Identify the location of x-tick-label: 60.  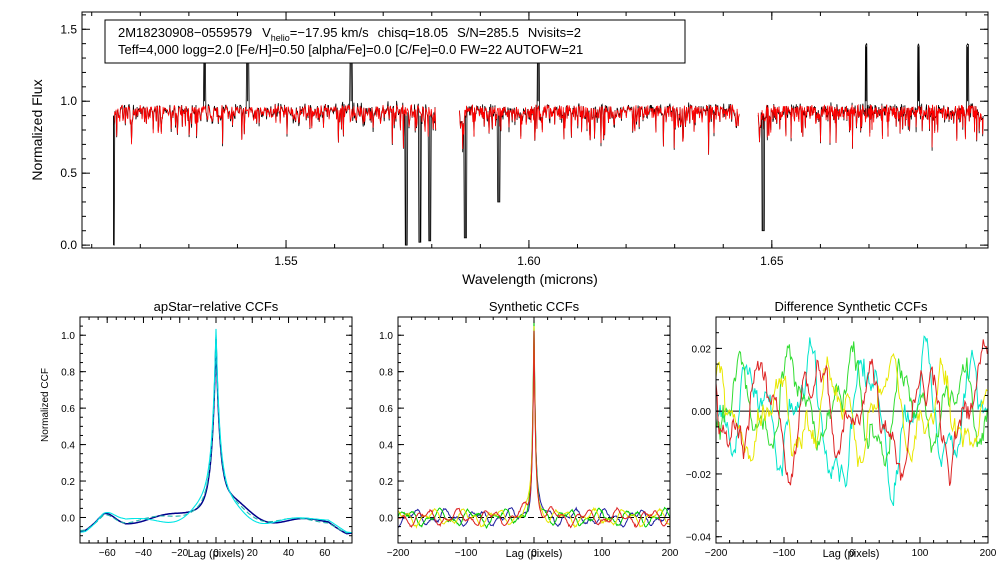
(325, 553).